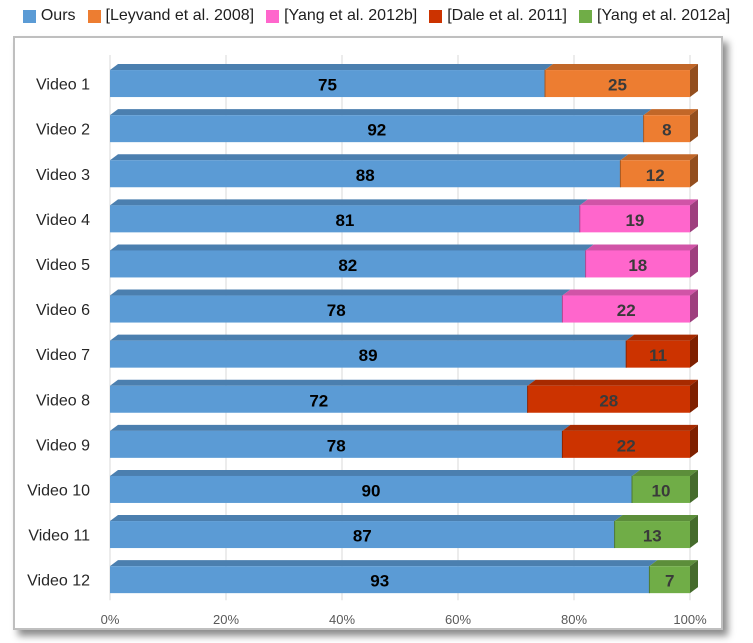 The width and height of the screenshot is (753, 643). Describe the element at coordinates (63, 445) in the screenshot. I see `category-label: Video 9` at that location.